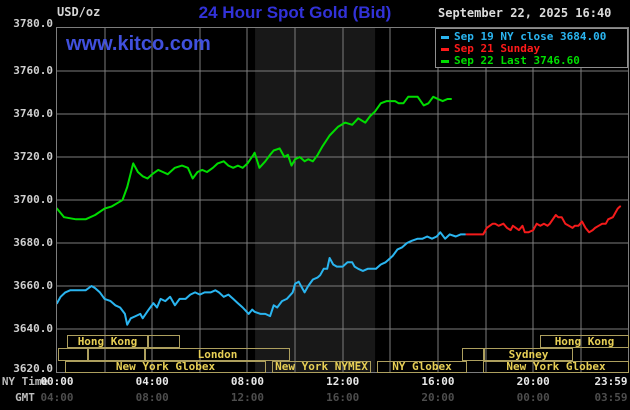 The image size is (630, 410). Describe the element at coordinates (321, 367) in the screenshot. I see `session-box-new-york-nymex: New York NYMEX` at that location.